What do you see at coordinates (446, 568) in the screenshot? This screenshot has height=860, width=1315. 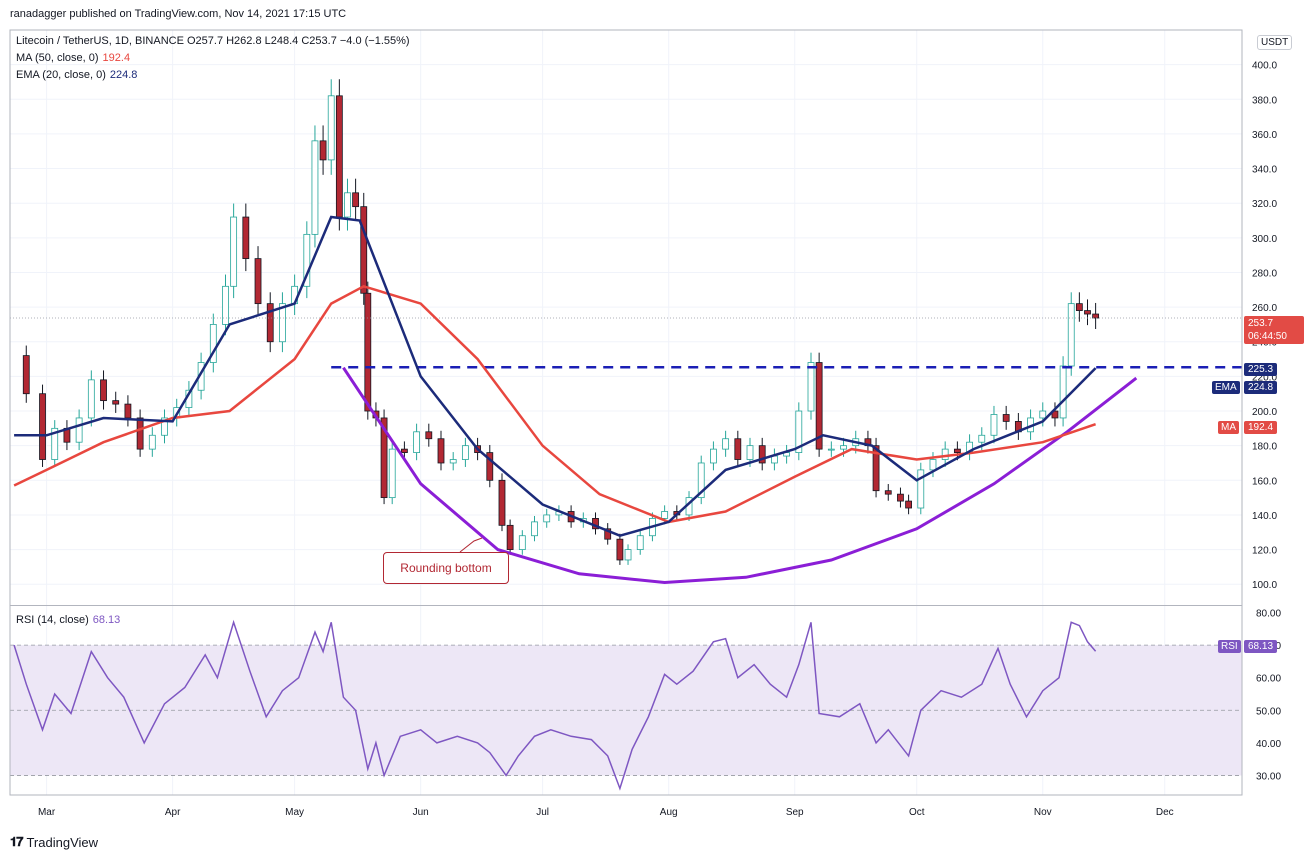 I see `rounding-bottom-callout: Rounding bottom` at bounding box center [446, 568].